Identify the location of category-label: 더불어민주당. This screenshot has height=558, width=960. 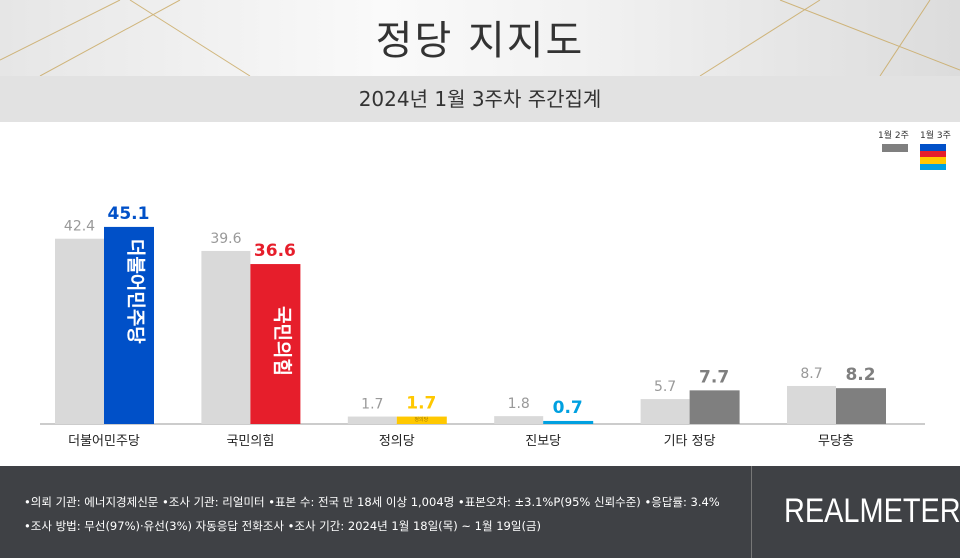
(104, 441).